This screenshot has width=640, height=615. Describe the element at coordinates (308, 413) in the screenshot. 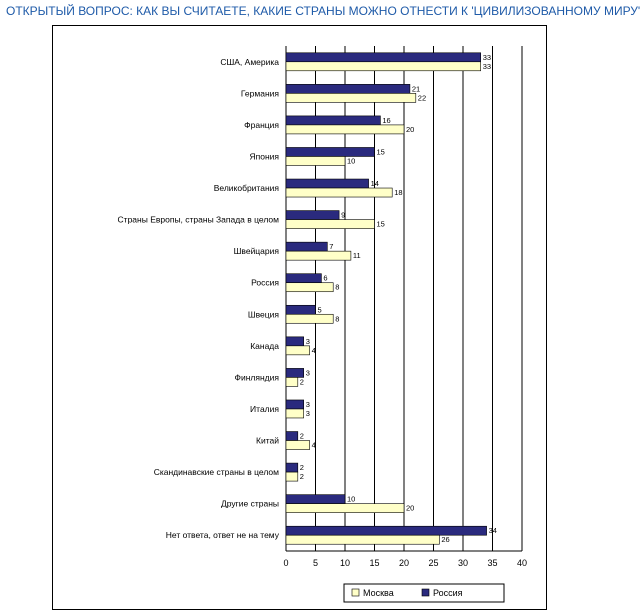

I see `data-label-moscow: 3` at that location.